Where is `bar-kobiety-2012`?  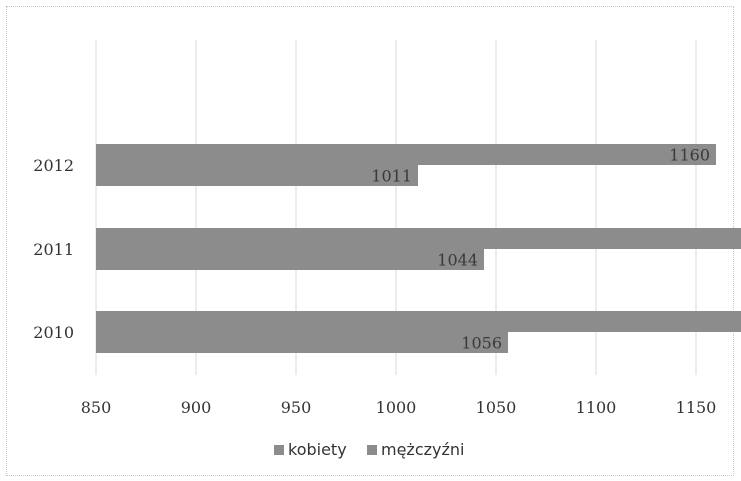 bar-kobiety-2012 is located at coordinates (406, 154).